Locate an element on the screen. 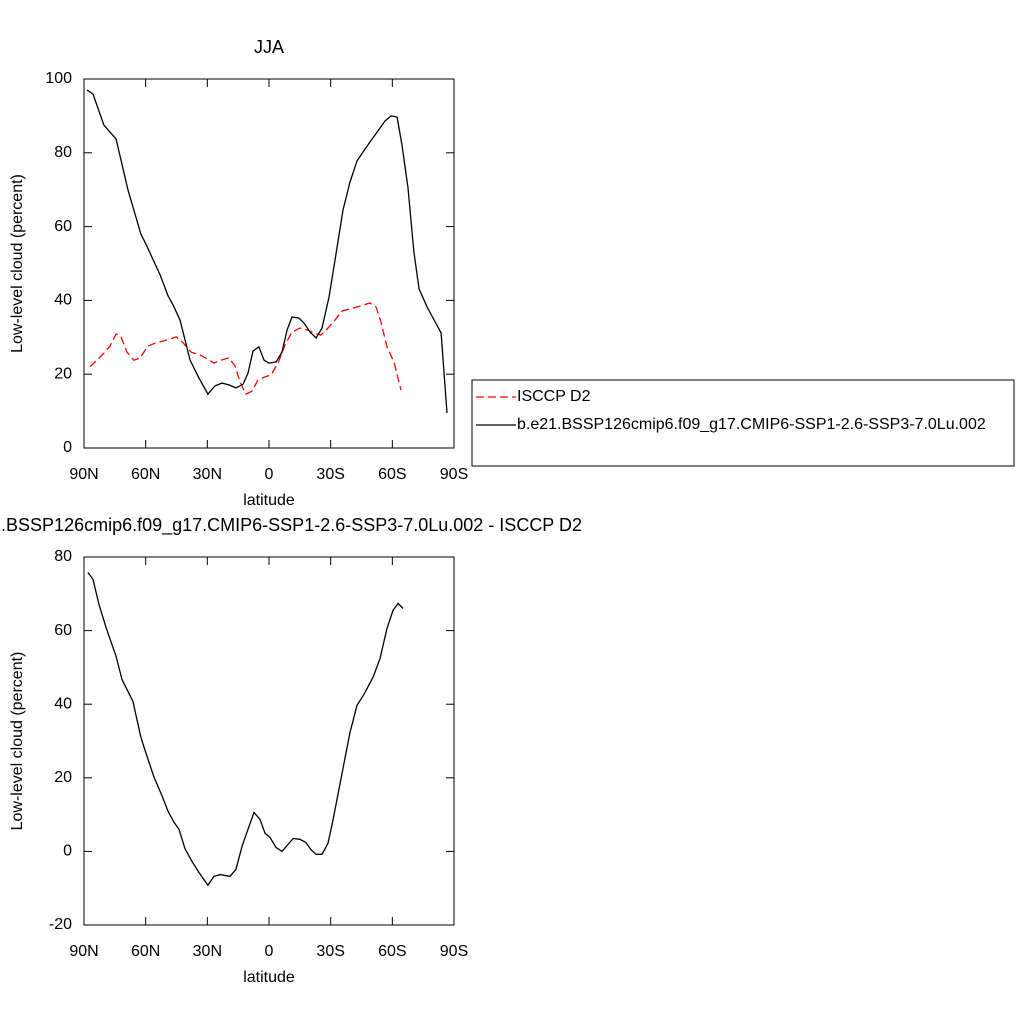 This screenshot has height=1024, width=1024. legend-box is located at coordinates (743, 423).